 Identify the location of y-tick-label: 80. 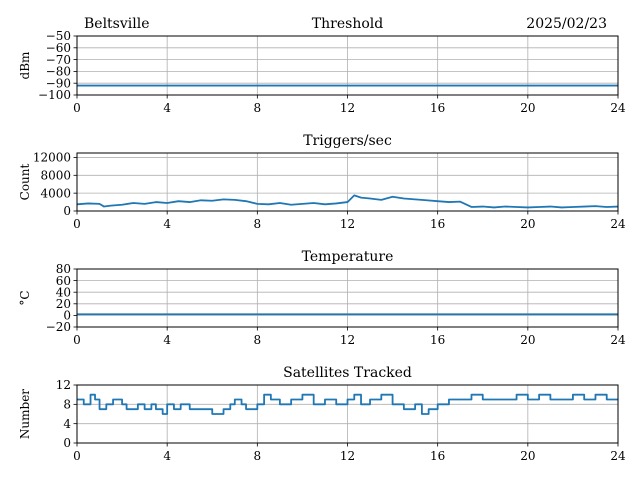
(63, 269).